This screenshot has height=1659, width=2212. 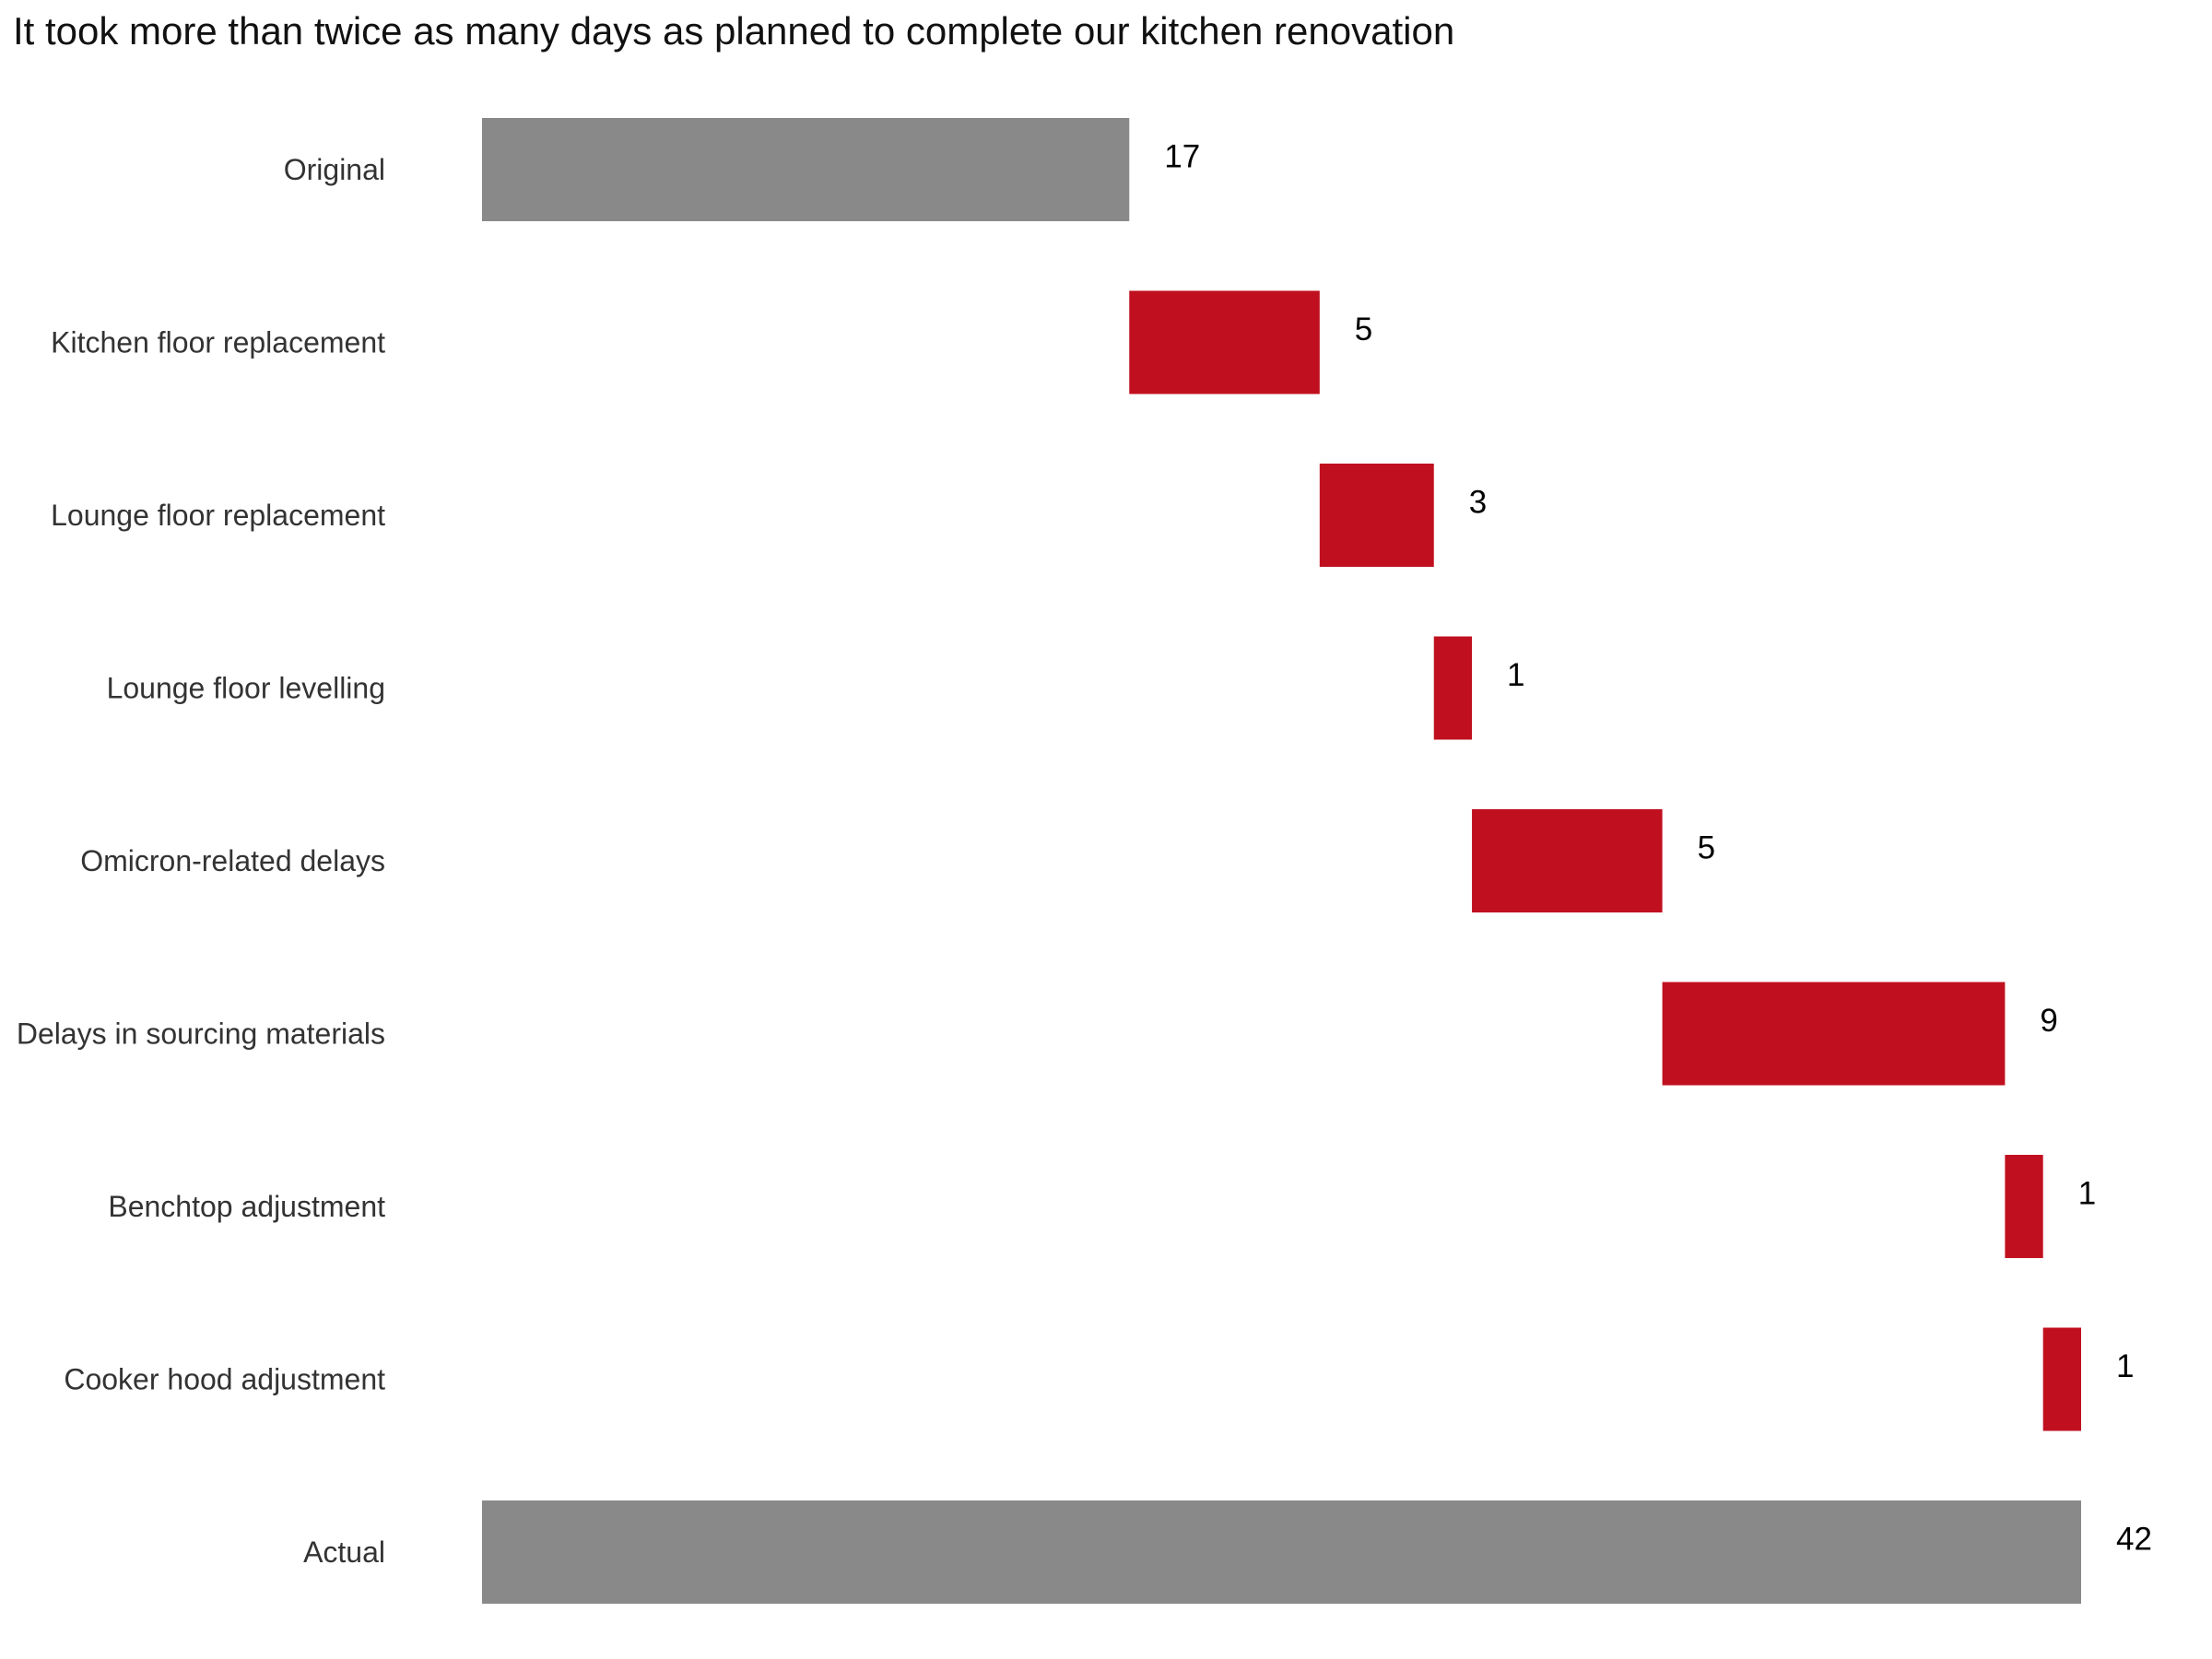 What do you see at coordinates (218, 515) in the screenshot?
I see `category-label-lounge-floor-replacement: Lounge floor replacement` at bounding box center [218, 515].